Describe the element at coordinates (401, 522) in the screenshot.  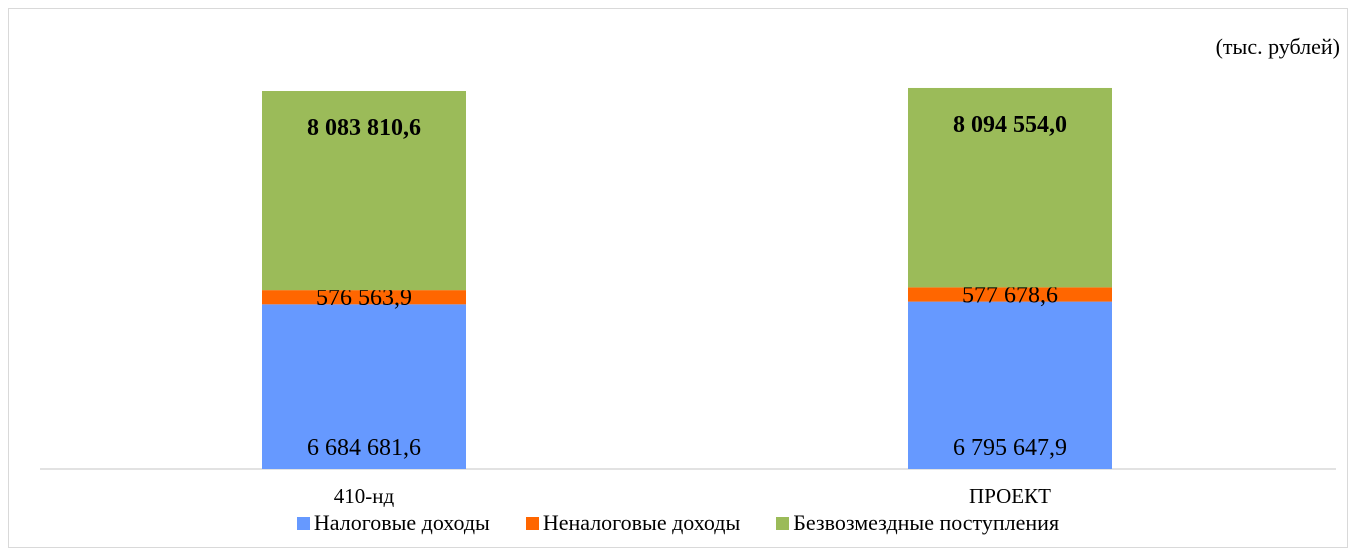
I see `legend-label-1: Налоговые доходы` at that location.